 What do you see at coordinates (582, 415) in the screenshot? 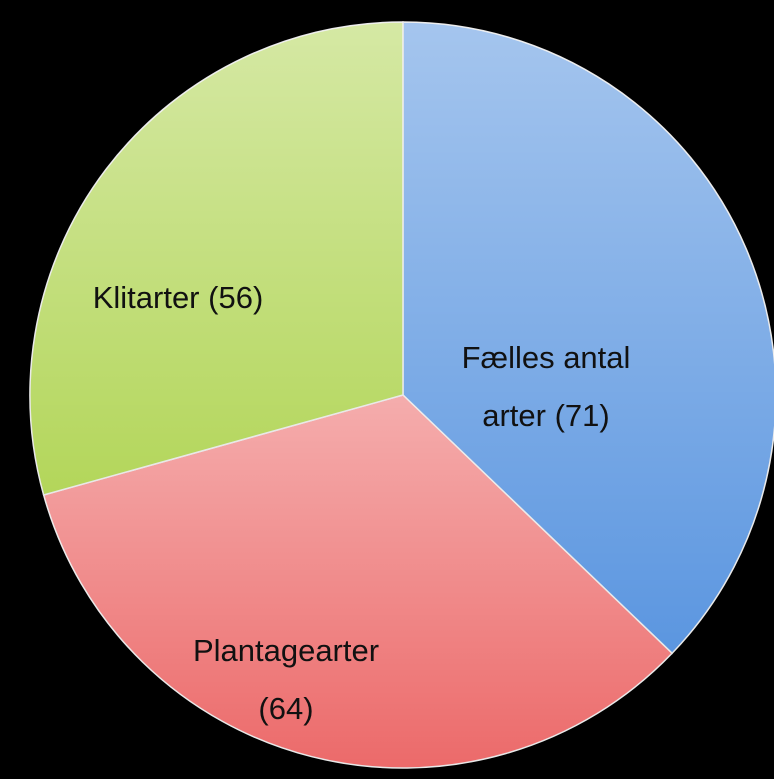
I see `value-label: (71)` at bounding box center [582, 415].